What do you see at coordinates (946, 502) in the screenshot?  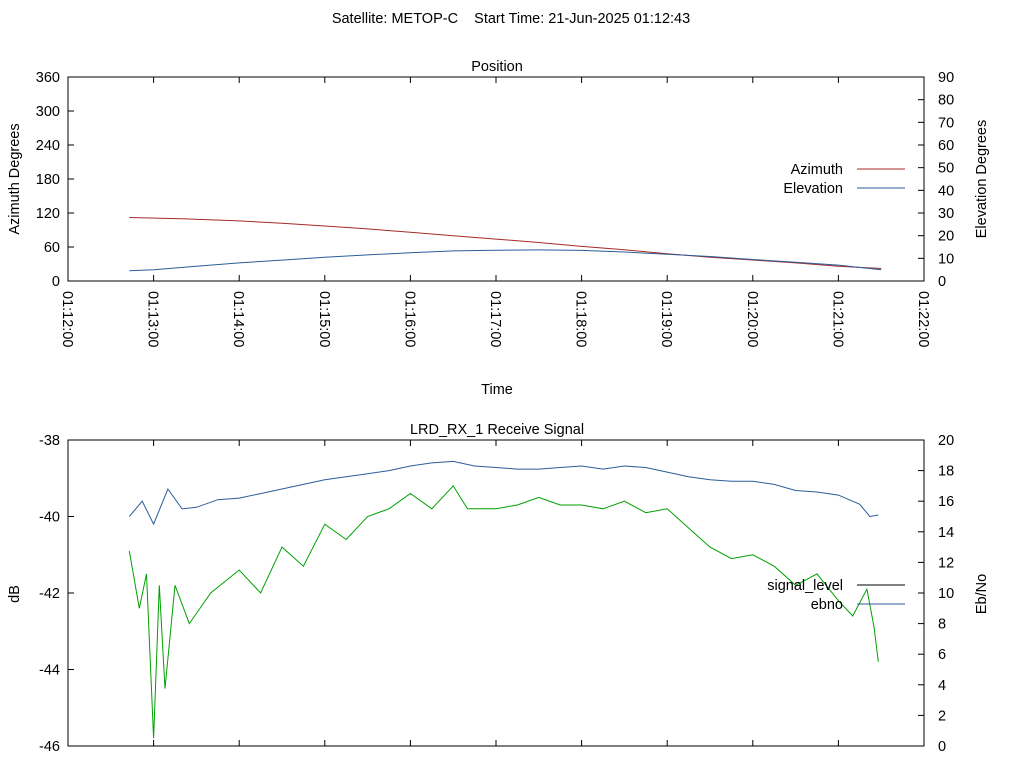 I see `signal-y2-tick-label: 16` at bounding box center [946, 502].